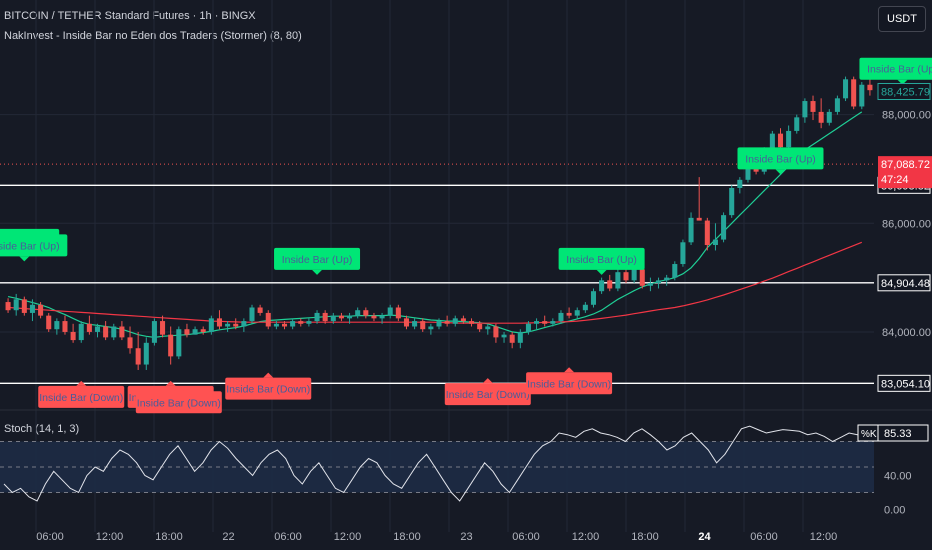 This screenshot has width=932, height=550. What do you see at coordinates (466, 537) in the screenshot?
I see `time-tick-label: 23` at bounding box center [466, 537].